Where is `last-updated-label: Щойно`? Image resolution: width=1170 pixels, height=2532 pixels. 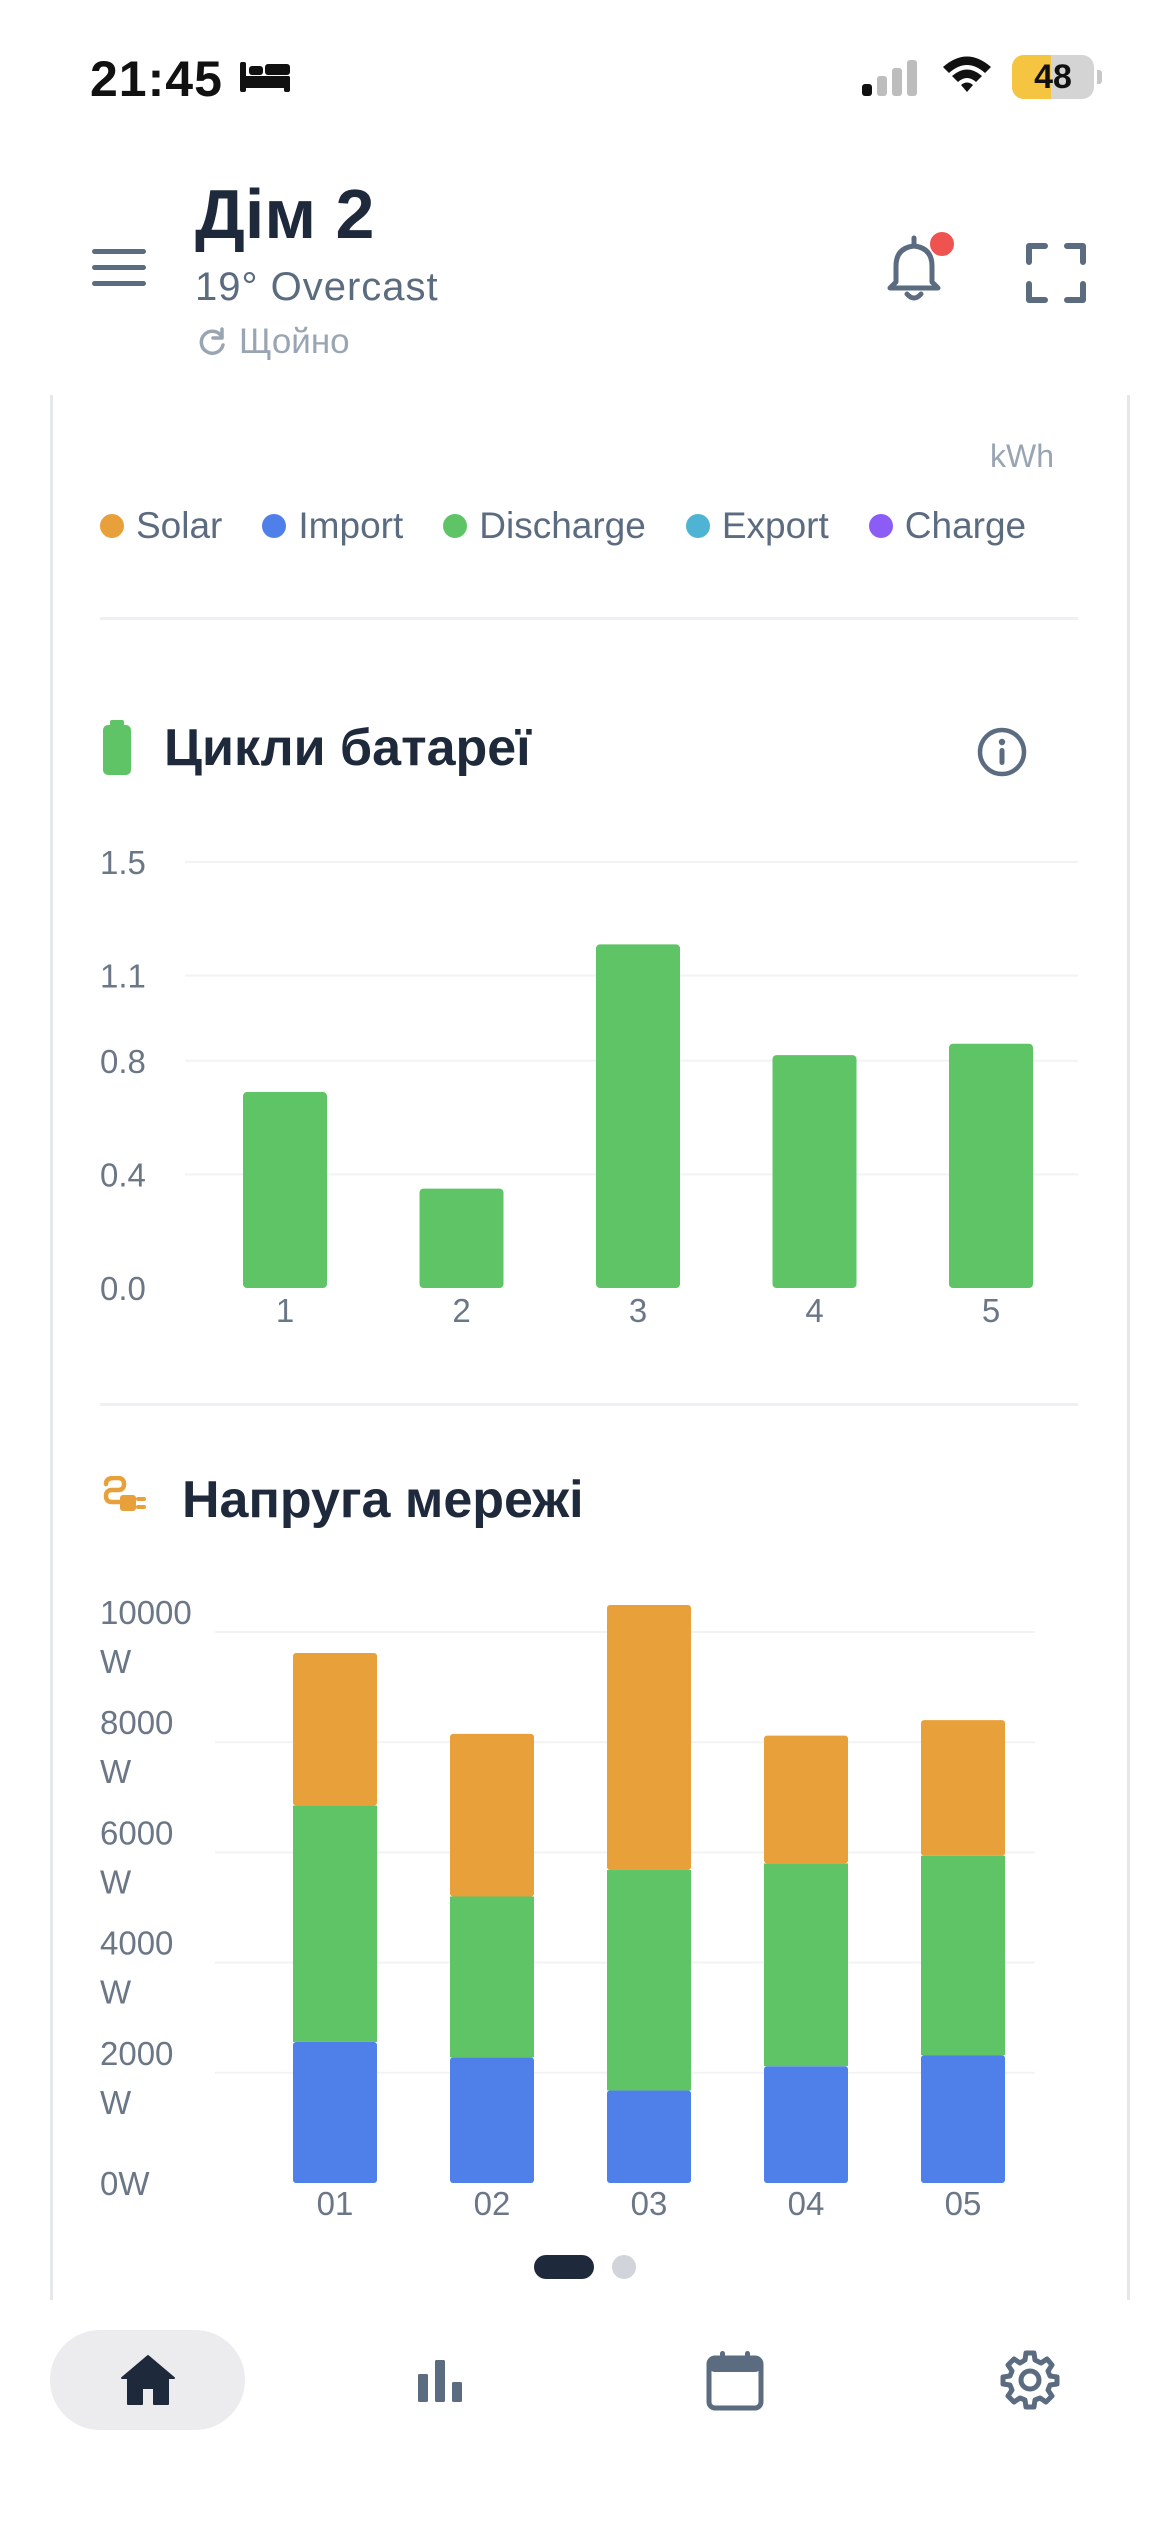
last-updated-label: Щойно is located at coordinates (294, 341).